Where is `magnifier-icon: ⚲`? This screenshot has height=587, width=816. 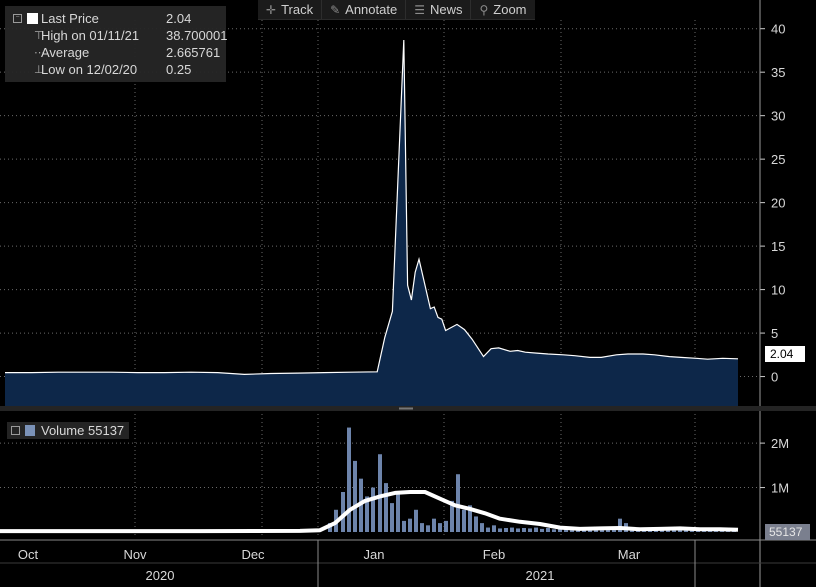 magnifier-icon: ⚲ is located at coordinates (484, 9).